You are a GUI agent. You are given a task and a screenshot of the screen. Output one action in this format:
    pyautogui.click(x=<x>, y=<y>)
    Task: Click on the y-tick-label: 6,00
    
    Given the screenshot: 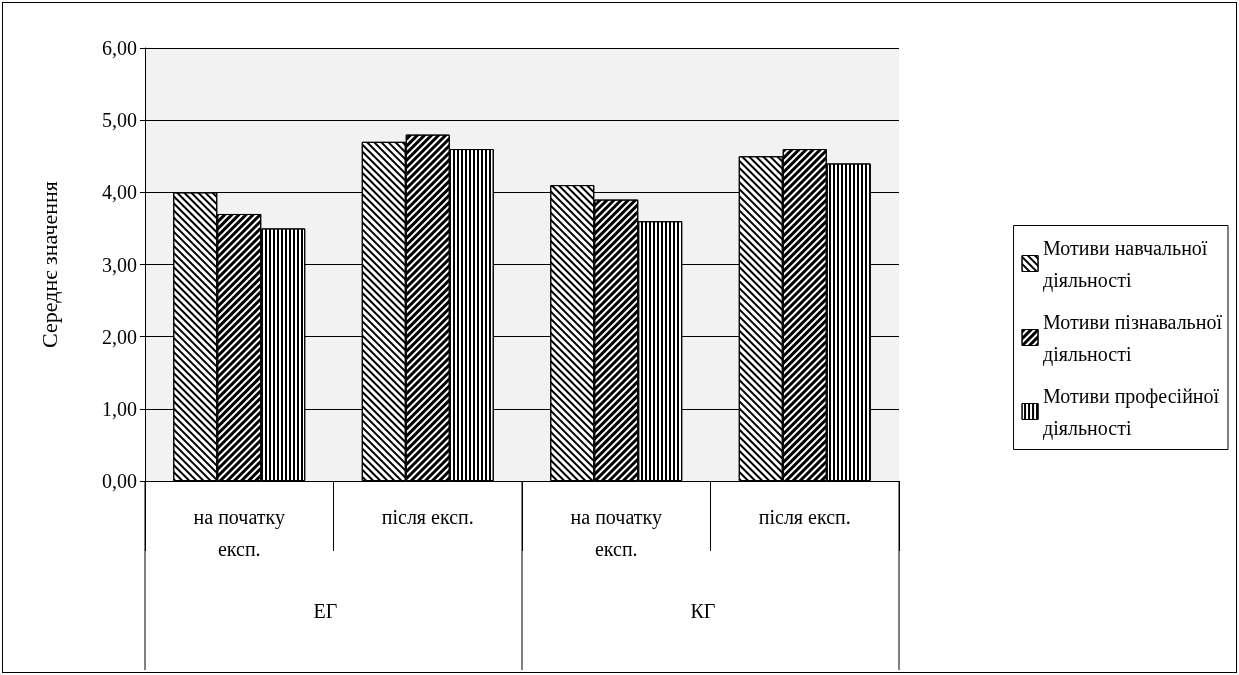 What is the action you would take?
    pyautogui.click(x=119, y=48)
    